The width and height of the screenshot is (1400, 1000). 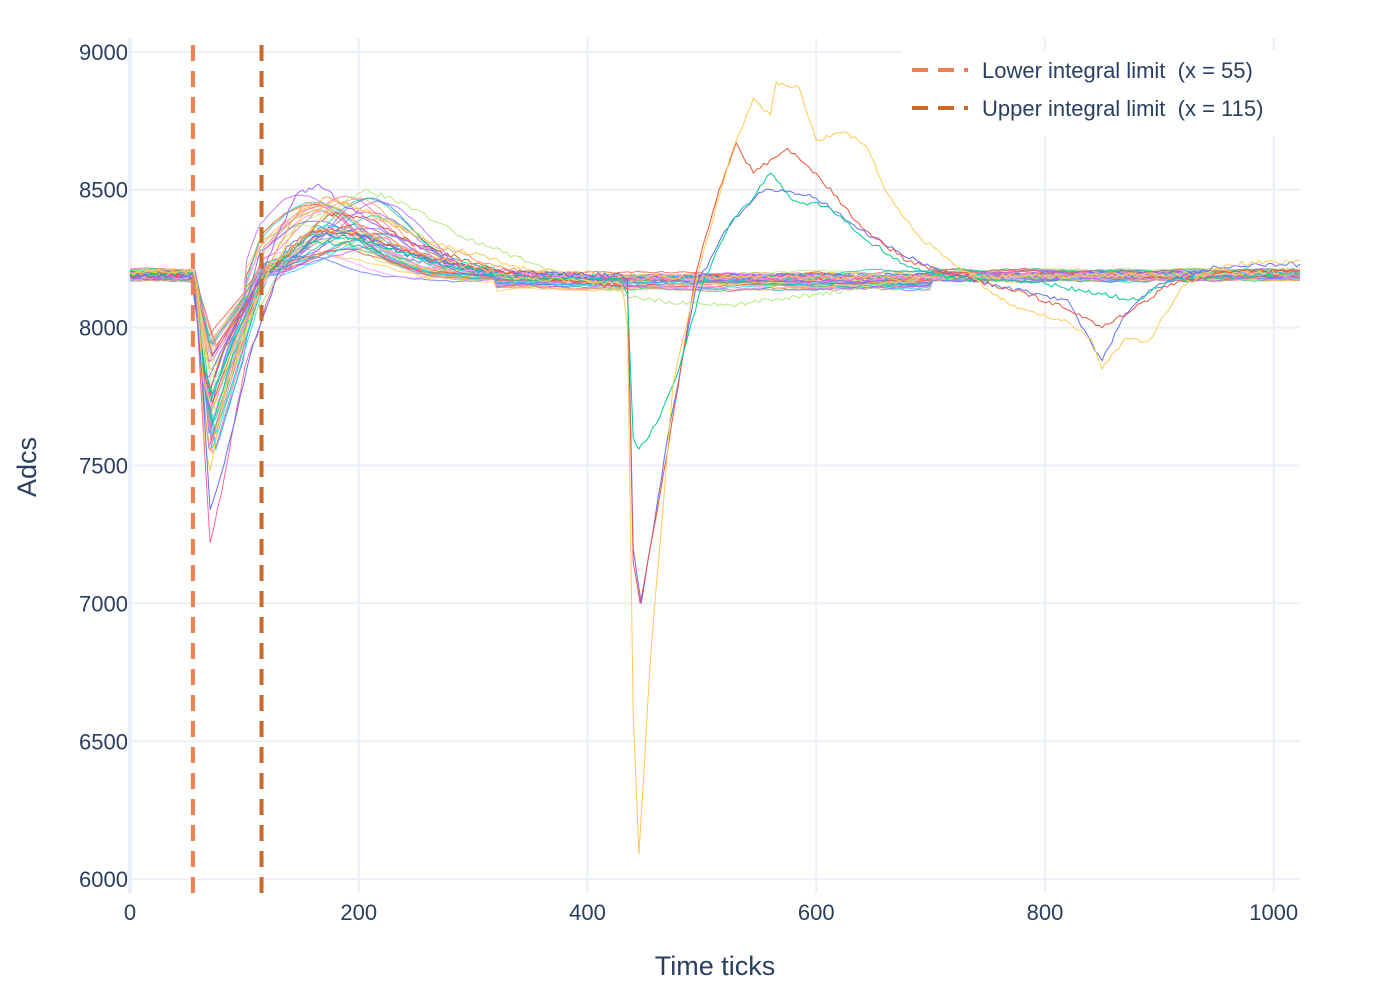 What do you see at coordinates (130, 912) in the screenshot?
I see `x-tick-label: 0` at bounding box center [130, 912].